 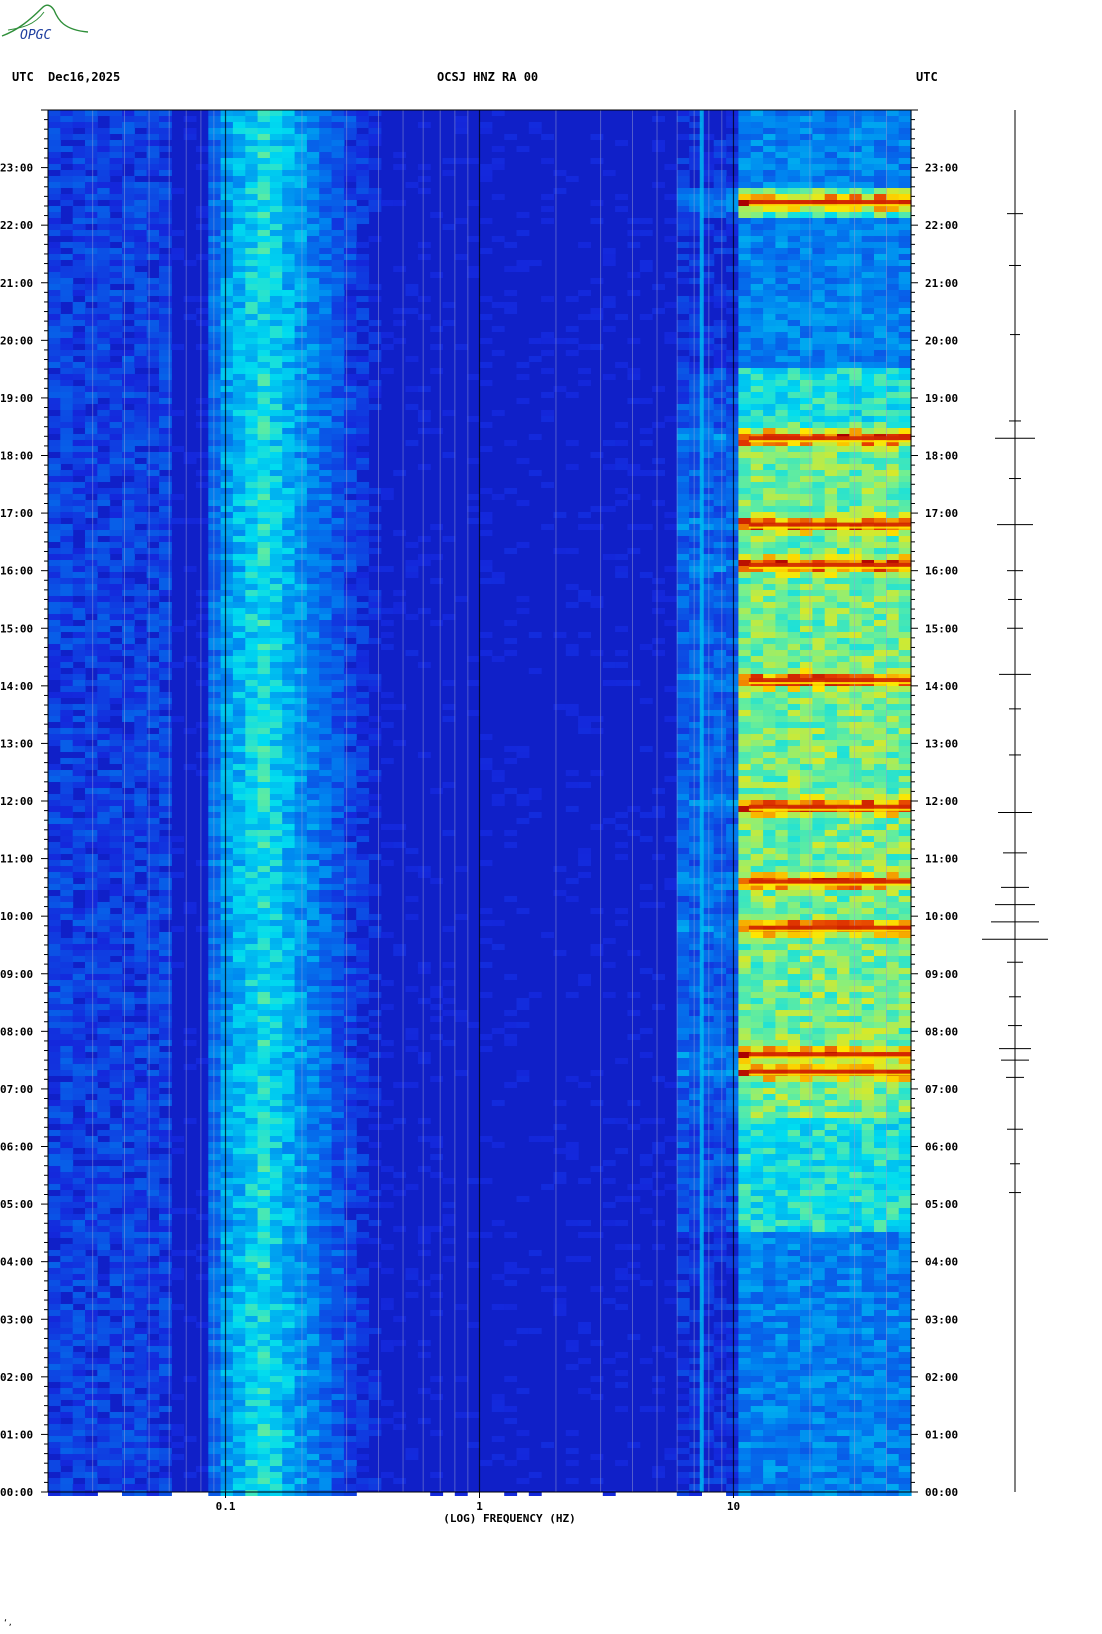 I want to click on y-tick-label-right: 12:00, so click(x=941, y=801).